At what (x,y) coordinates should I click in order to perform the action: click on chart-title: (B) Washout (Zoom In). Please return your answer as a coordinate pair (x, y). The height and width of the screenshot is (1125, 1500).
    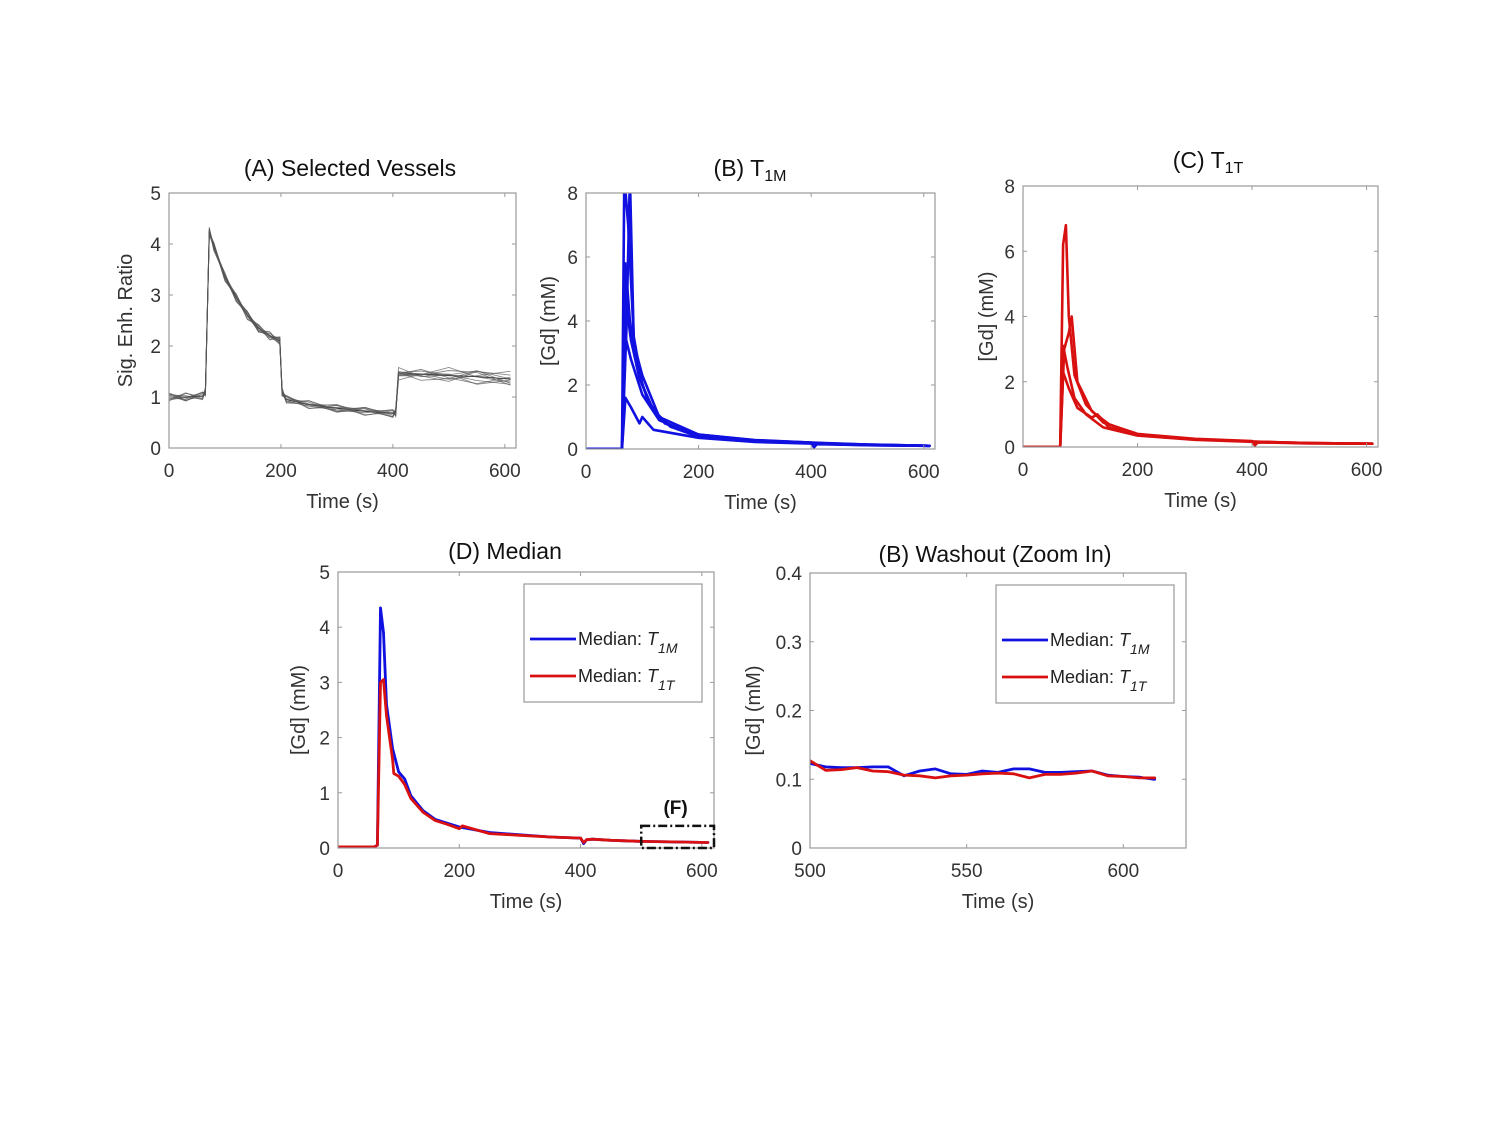
    Looking at the image, I should click on (994, 554).